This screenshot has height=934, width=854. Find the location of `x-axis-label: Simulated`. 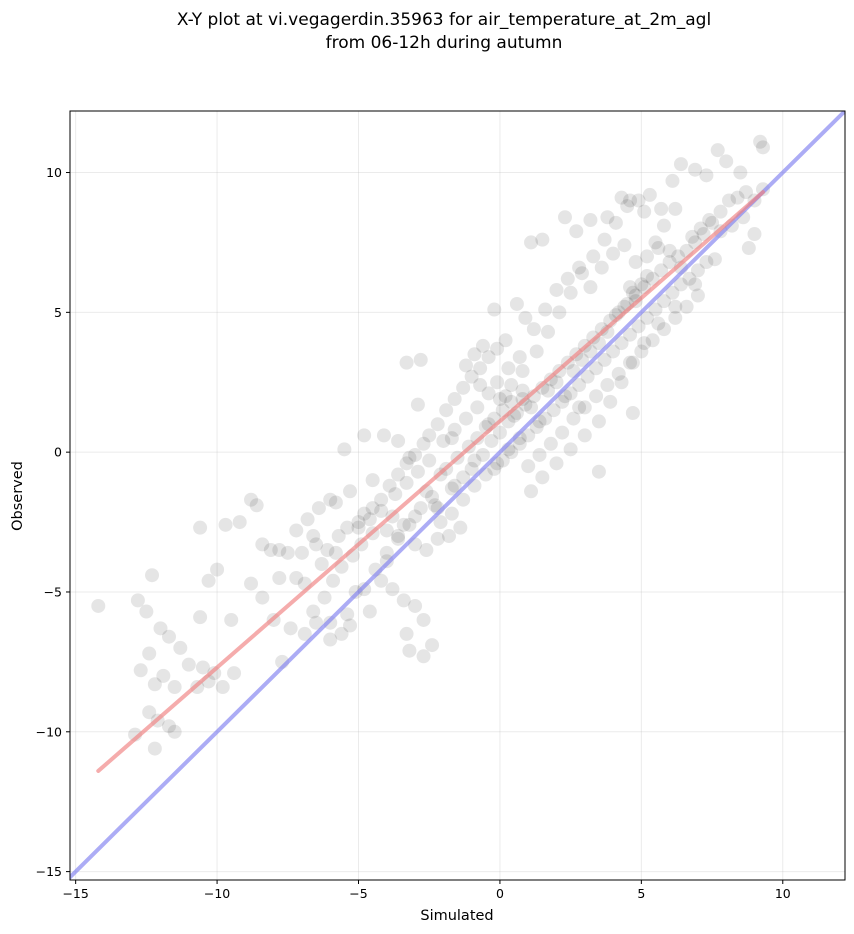

x-axis-label: Simulated is located at coordinates (456, 916).